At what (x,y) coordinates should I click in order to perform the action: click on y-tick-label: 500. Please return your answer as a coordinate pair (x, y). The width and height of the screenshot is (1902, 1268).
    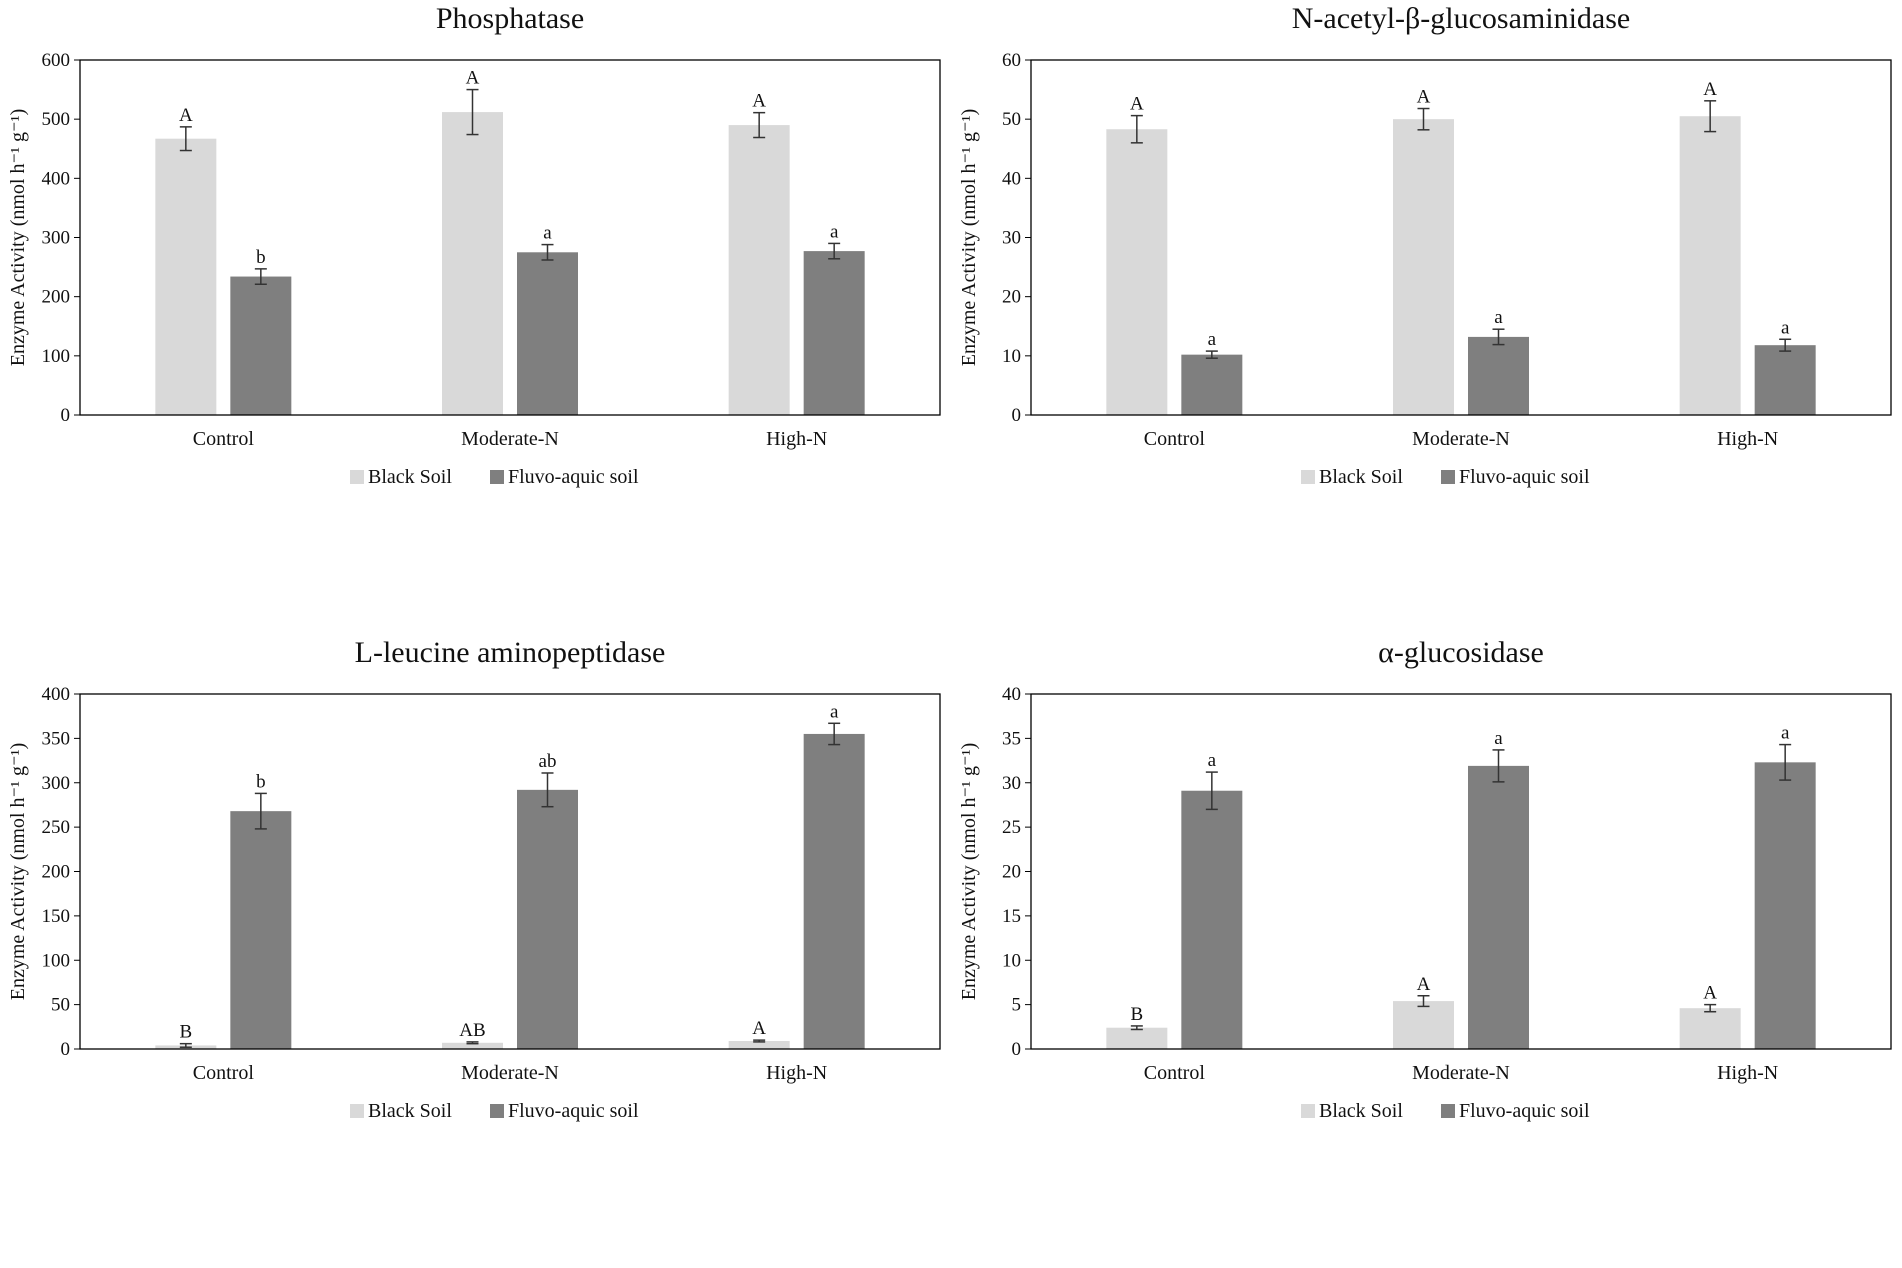
    Looking at the image, I should click on (56, 119).